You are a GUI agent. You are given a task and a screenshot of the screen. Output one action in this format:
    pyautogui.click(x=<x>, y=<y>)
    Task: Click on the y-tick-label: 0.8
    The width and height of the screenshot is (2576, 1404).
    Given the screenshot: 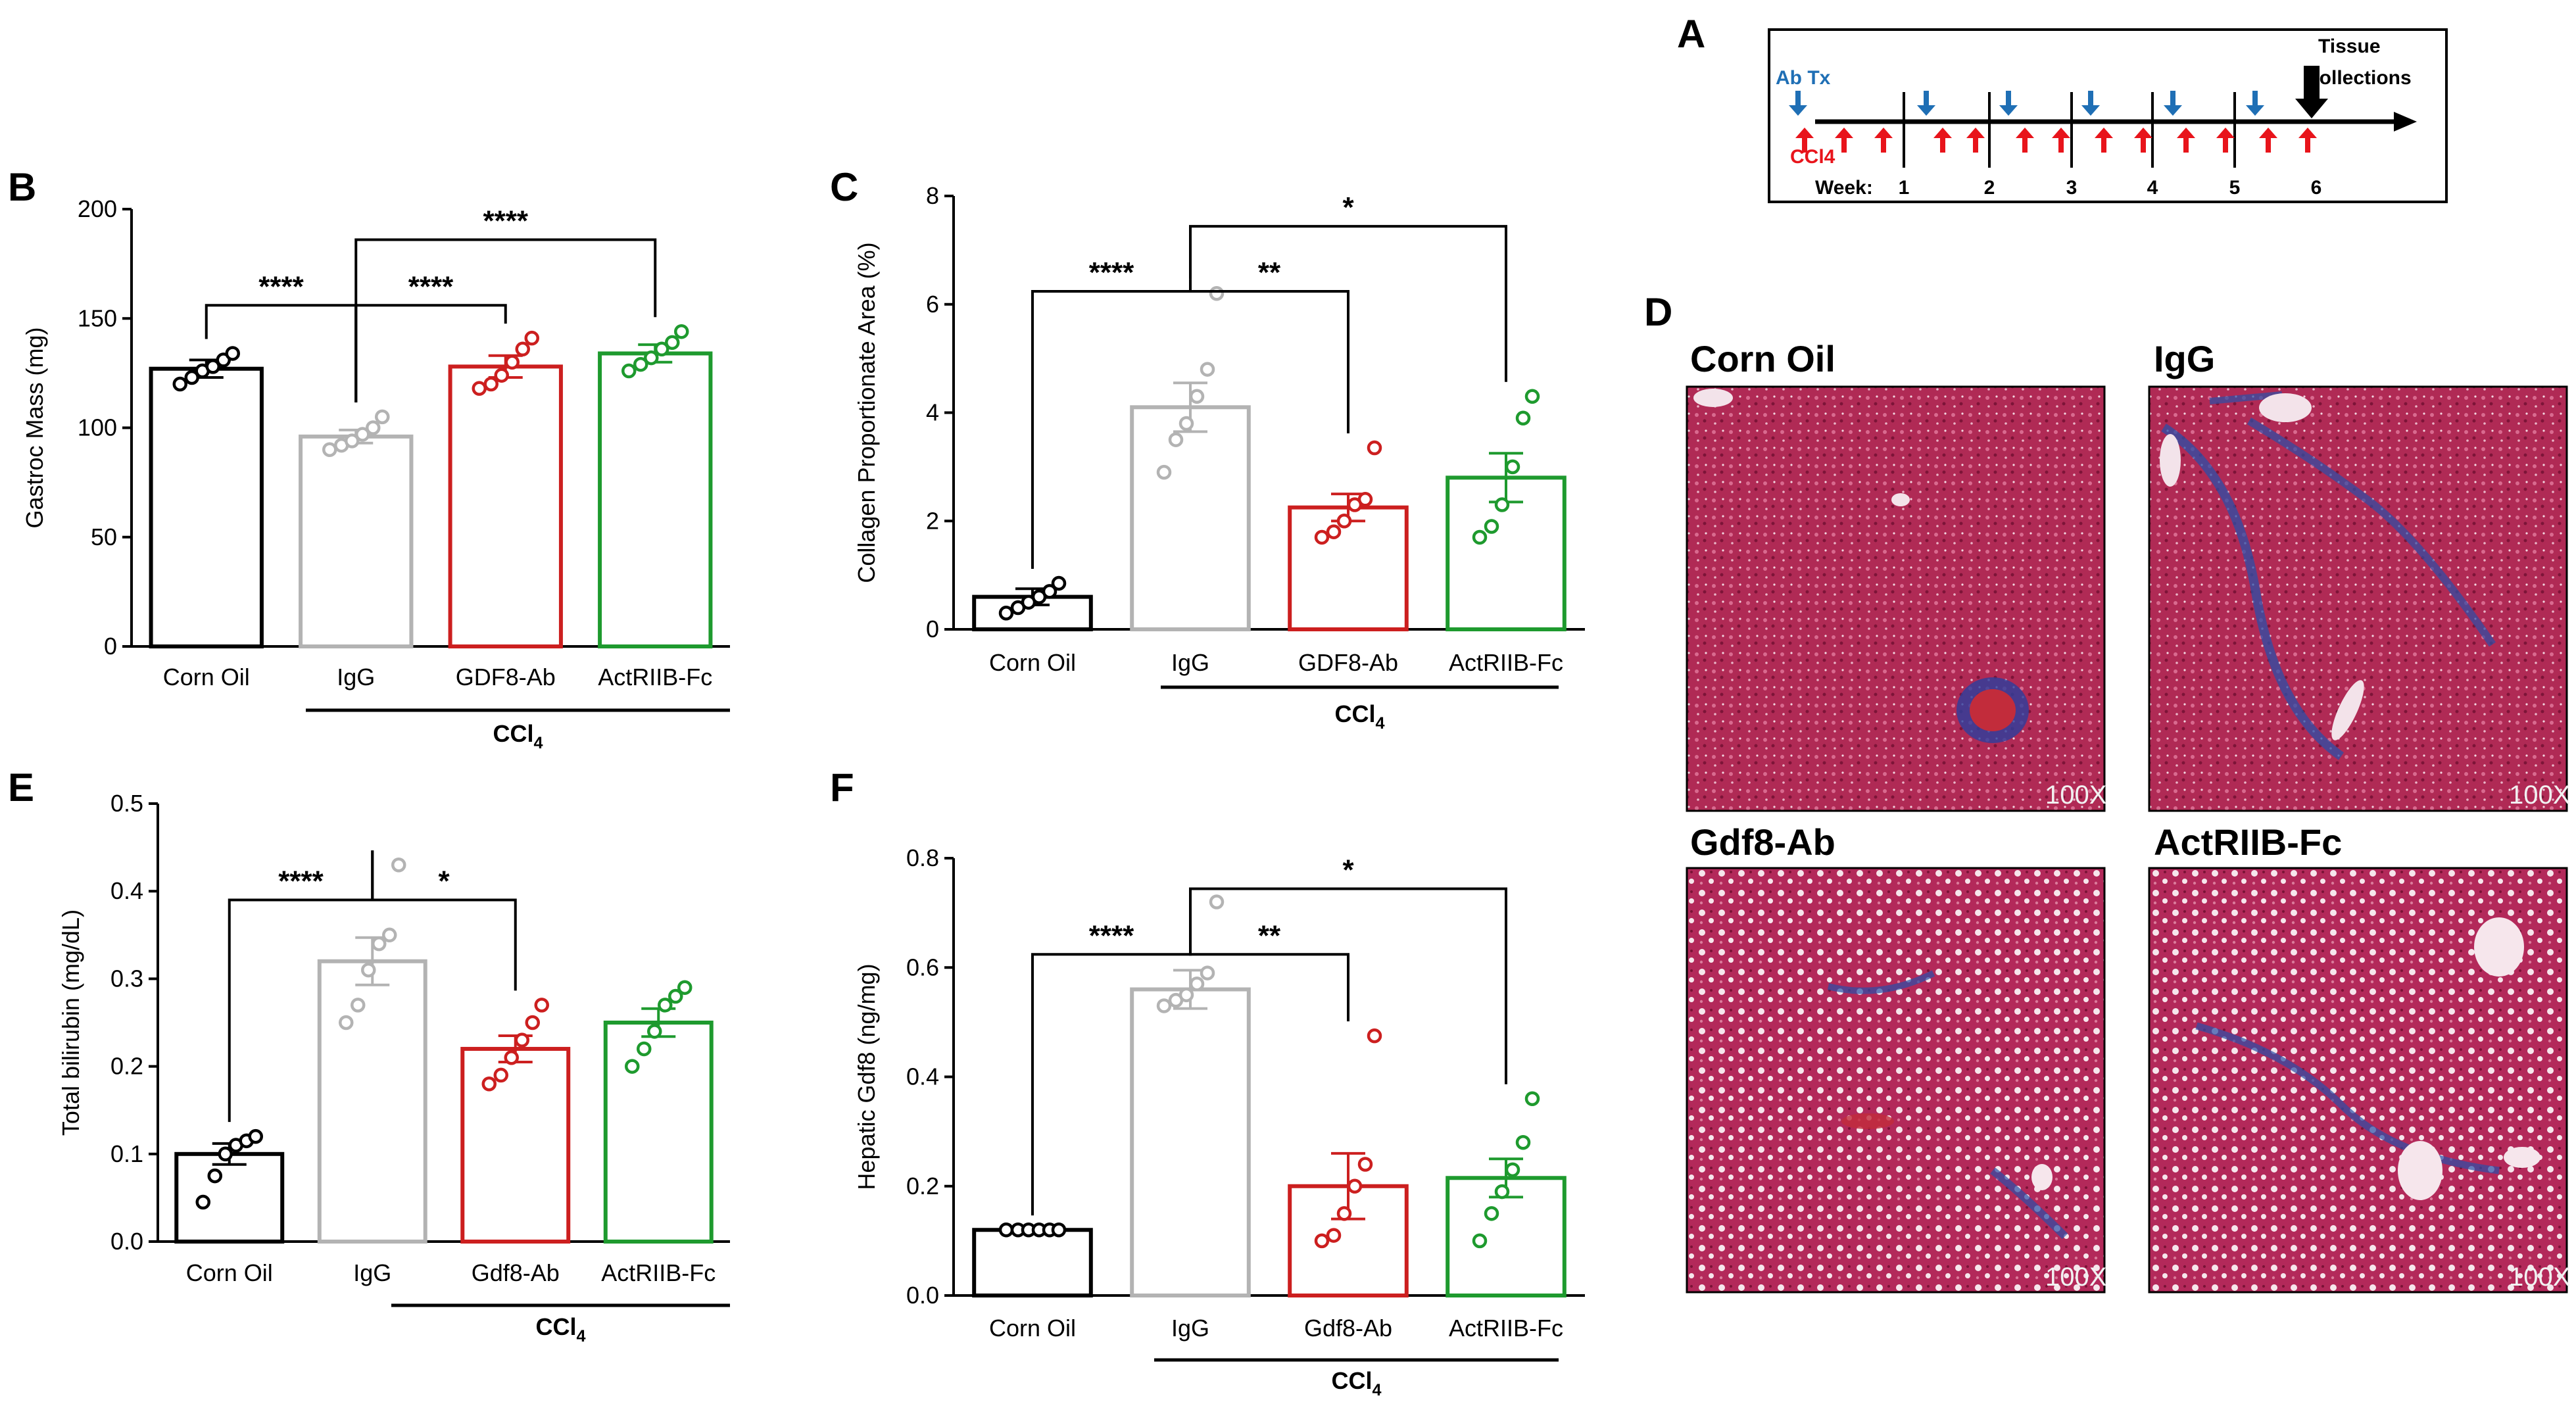 What is the action you would take?
    pyautogui.click(x=923, y=857)
    